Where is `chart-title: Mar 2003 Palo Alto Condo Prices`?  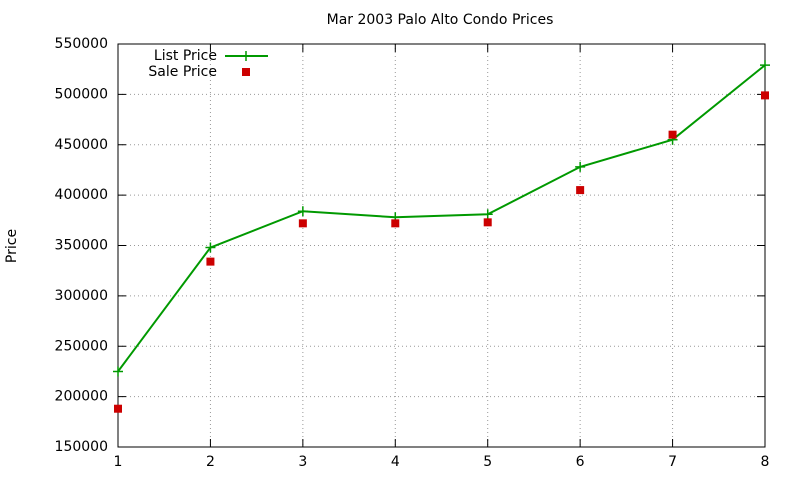 chart-title: Mar 2003 Palo Alto Condo Prices is located at coordinates (440, 20).